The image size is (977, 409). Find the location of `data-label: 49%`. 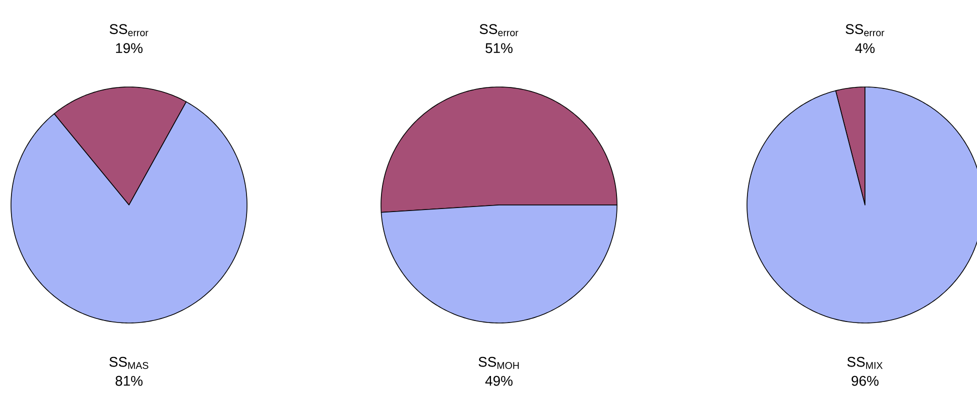

data-label: 49% is located at coordinates (499, 381).